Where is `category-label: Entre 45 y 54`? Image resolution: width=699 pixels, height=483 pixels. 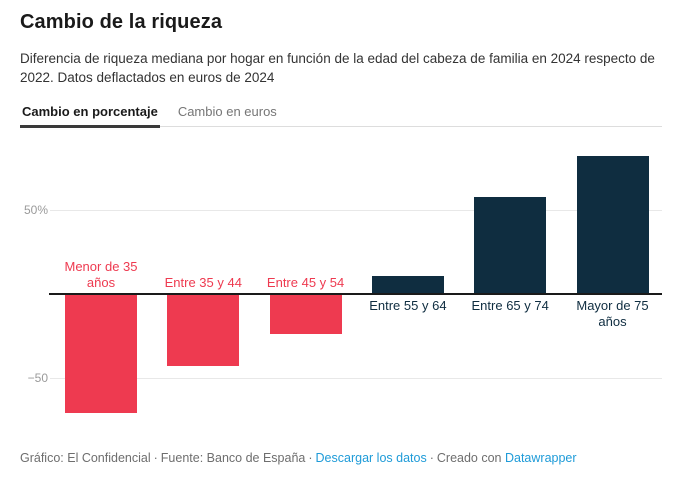
category-label: Entre 45 y 54 is located at coordinates (305, 282).